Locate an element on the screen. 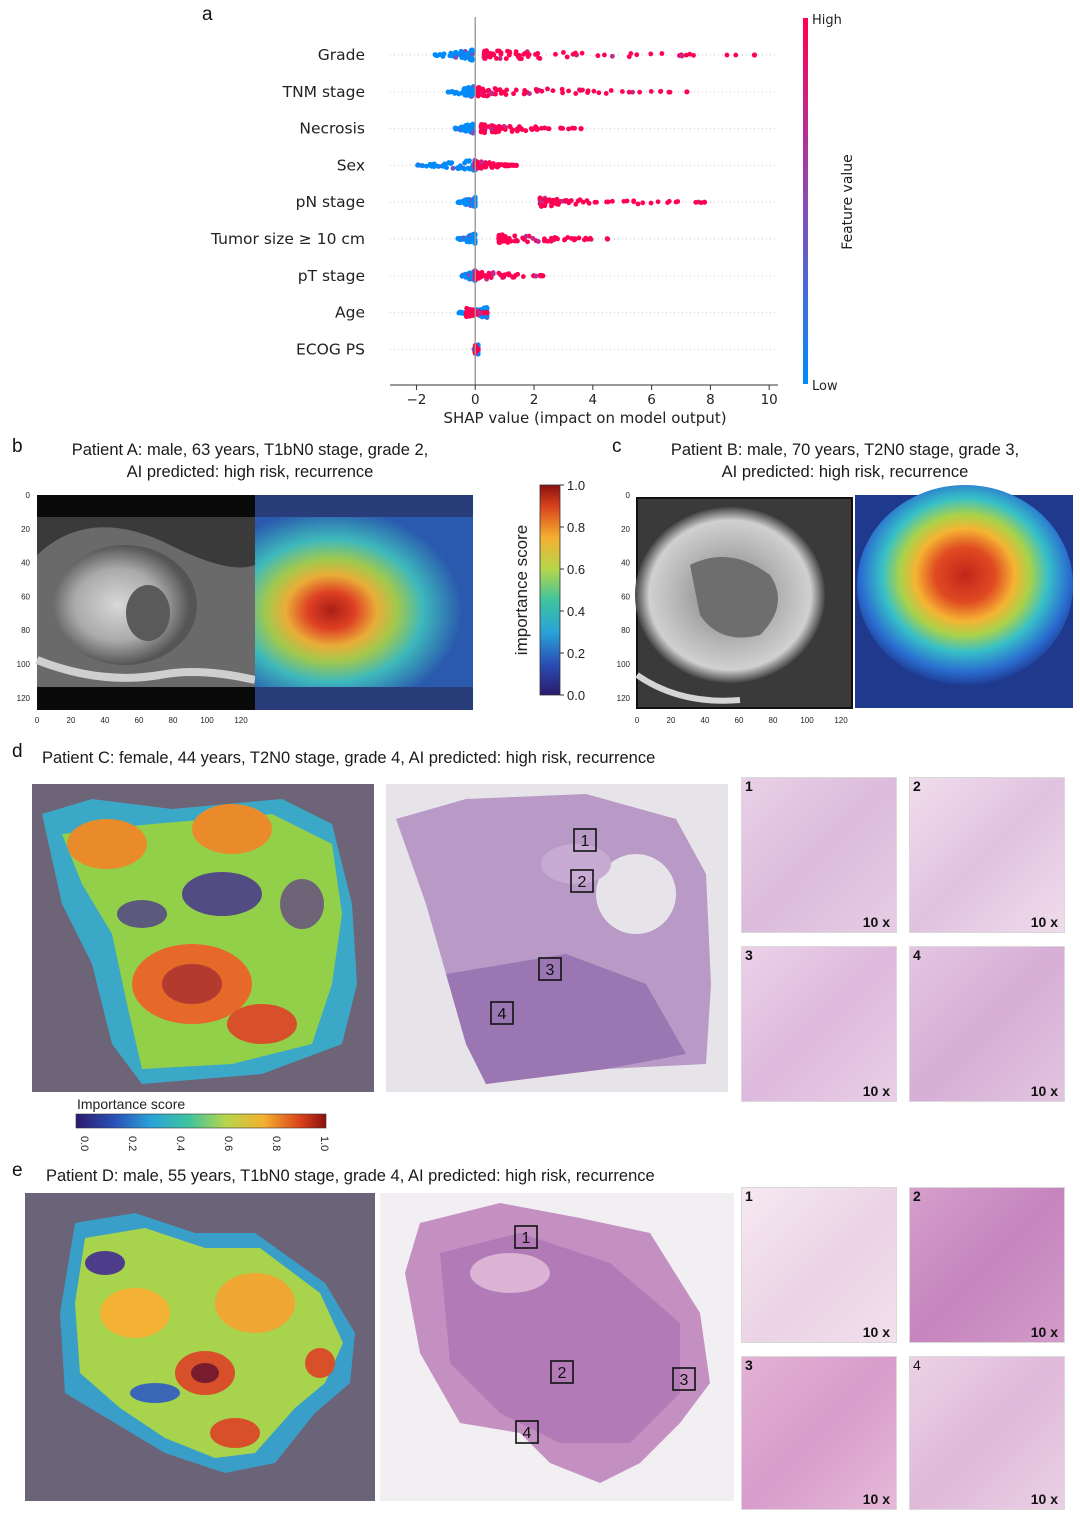 This screenshot has width=1080, height=1514. importance-score-label: importance score is located at coordinates (521, 590).